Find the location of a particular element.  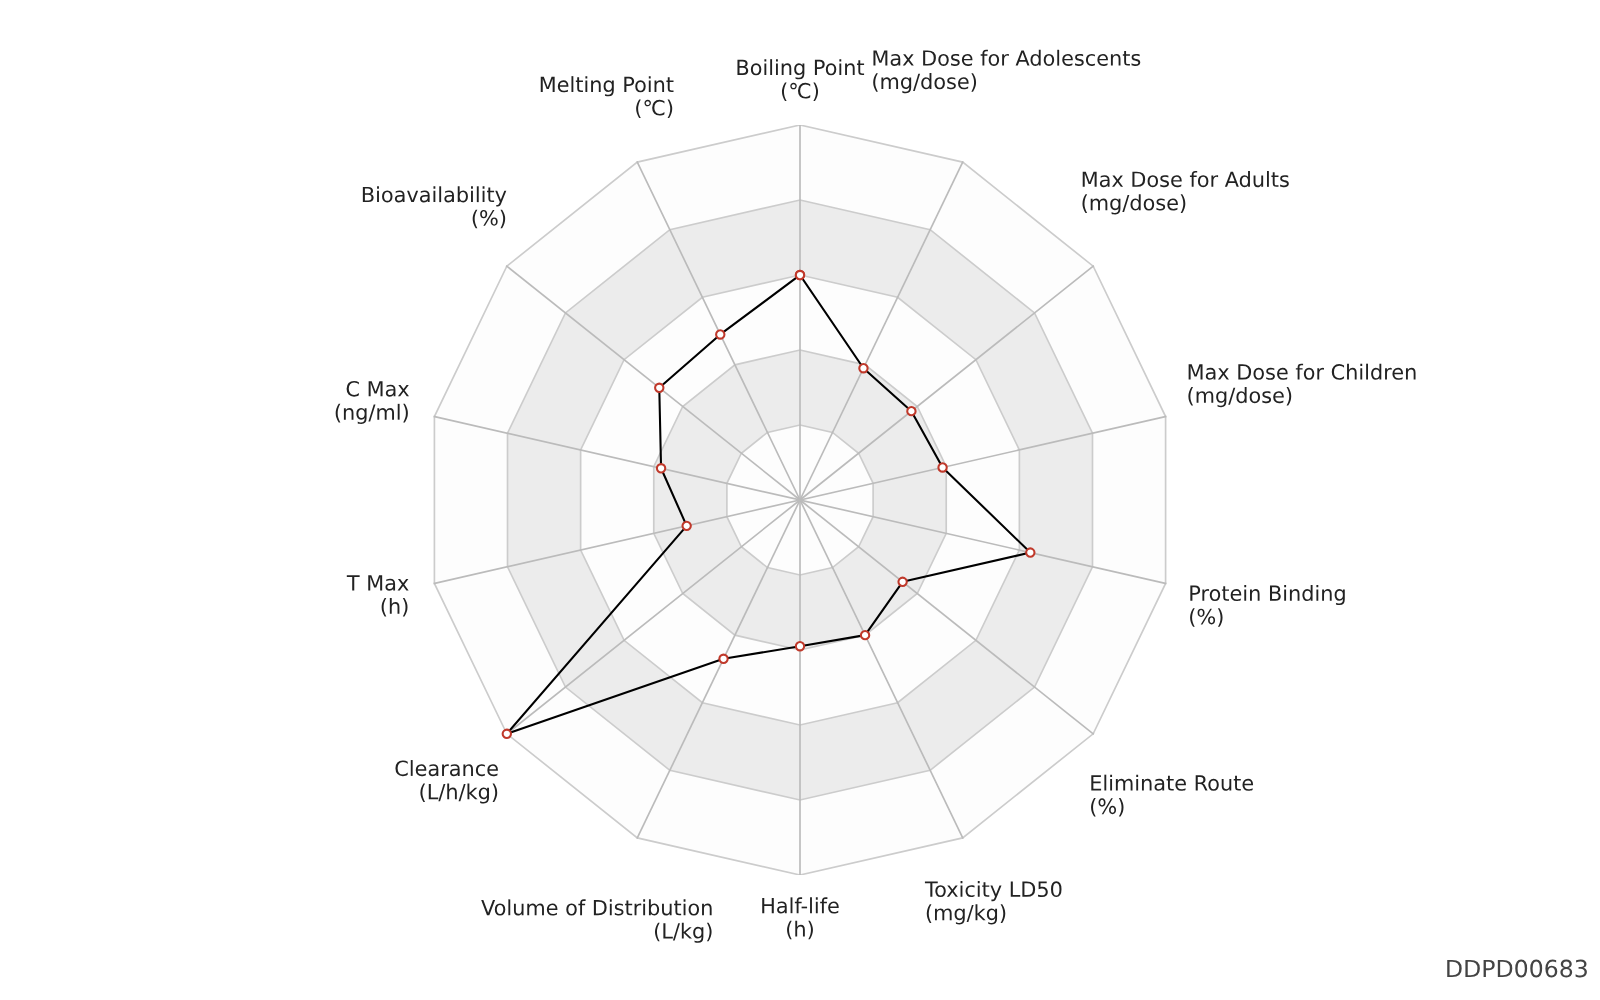

spoke-label: Bioavailability (%) is located at coordinates (434, 207).